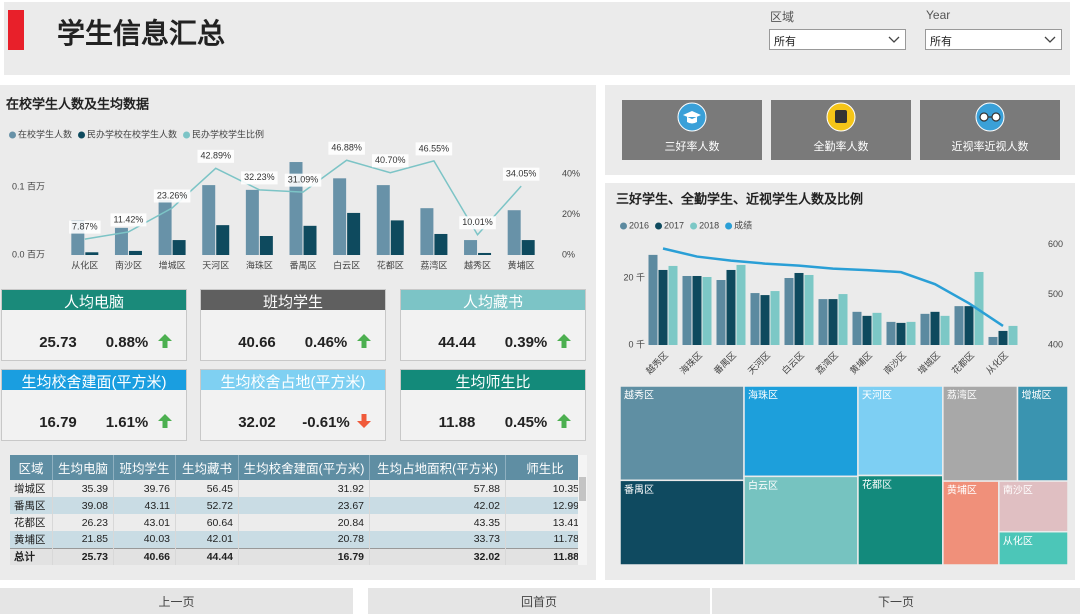 The height and width of the screenshot is (614, 1080). Describe the element at coordinates (144, 467) in the screenshot. I see `column-header: 班均学生` at that location.